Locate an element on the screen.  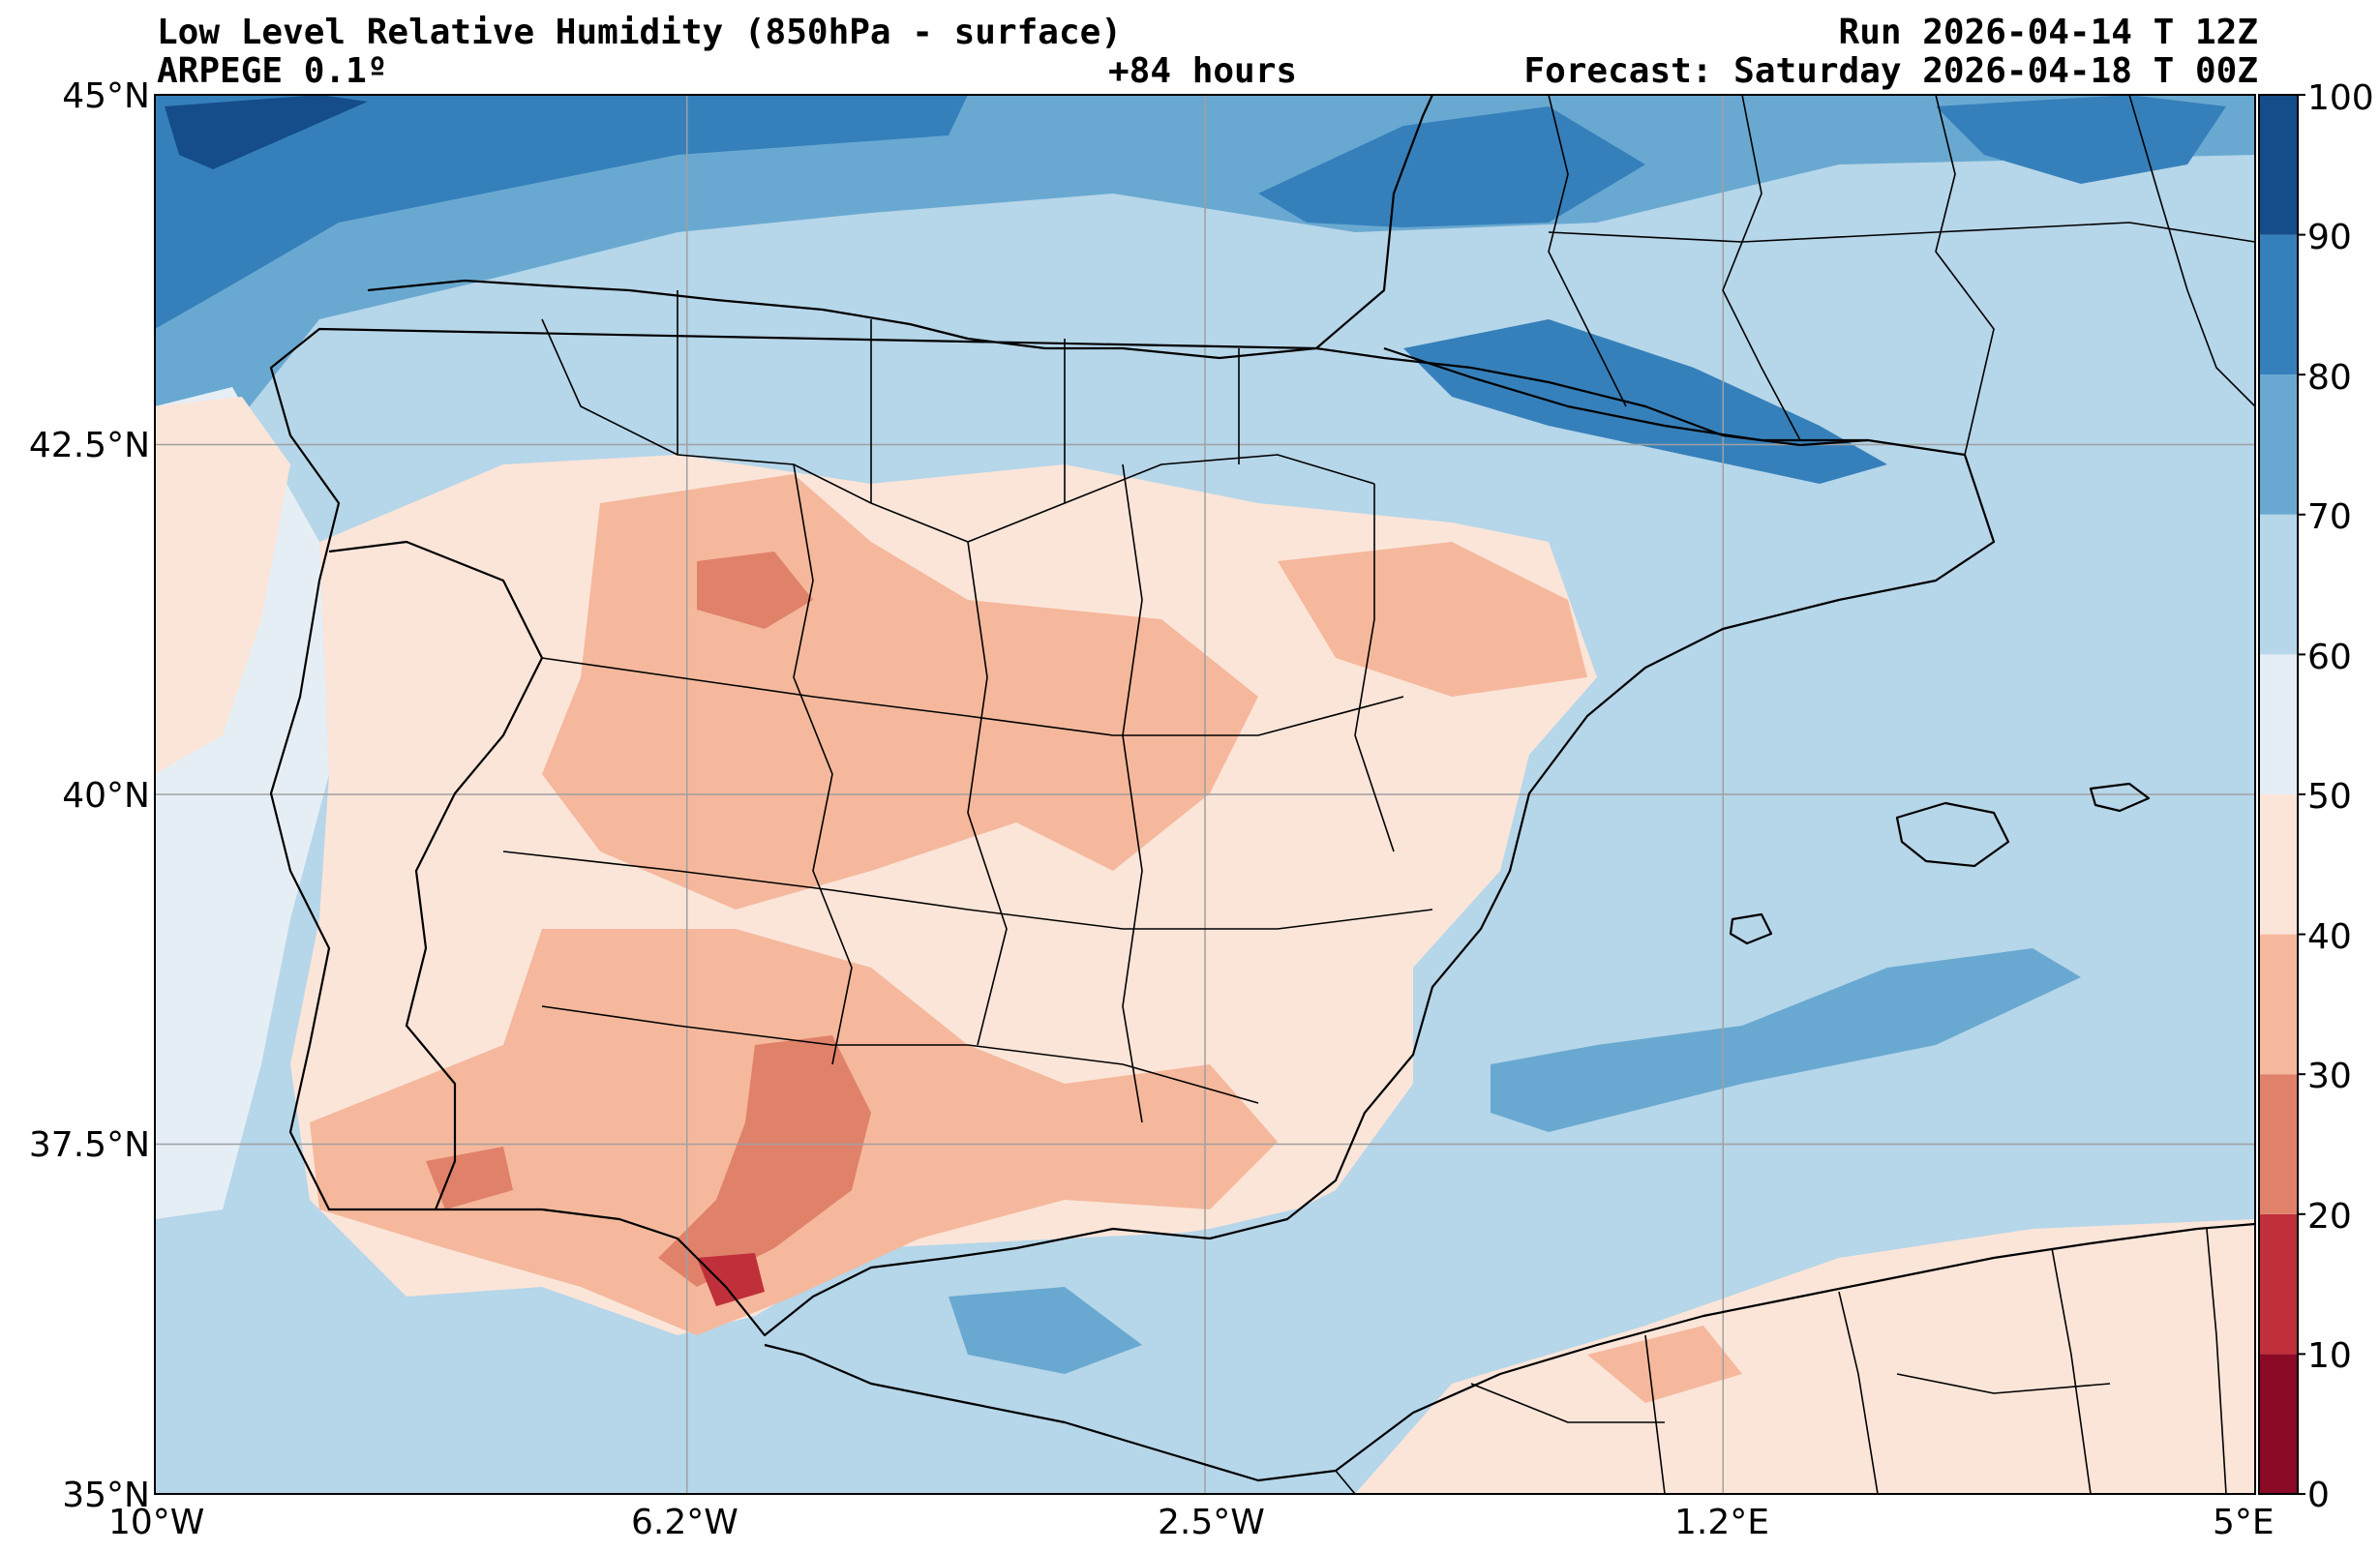
lon-tick-label: 6.2°W is located at coordinates (685, 1522).